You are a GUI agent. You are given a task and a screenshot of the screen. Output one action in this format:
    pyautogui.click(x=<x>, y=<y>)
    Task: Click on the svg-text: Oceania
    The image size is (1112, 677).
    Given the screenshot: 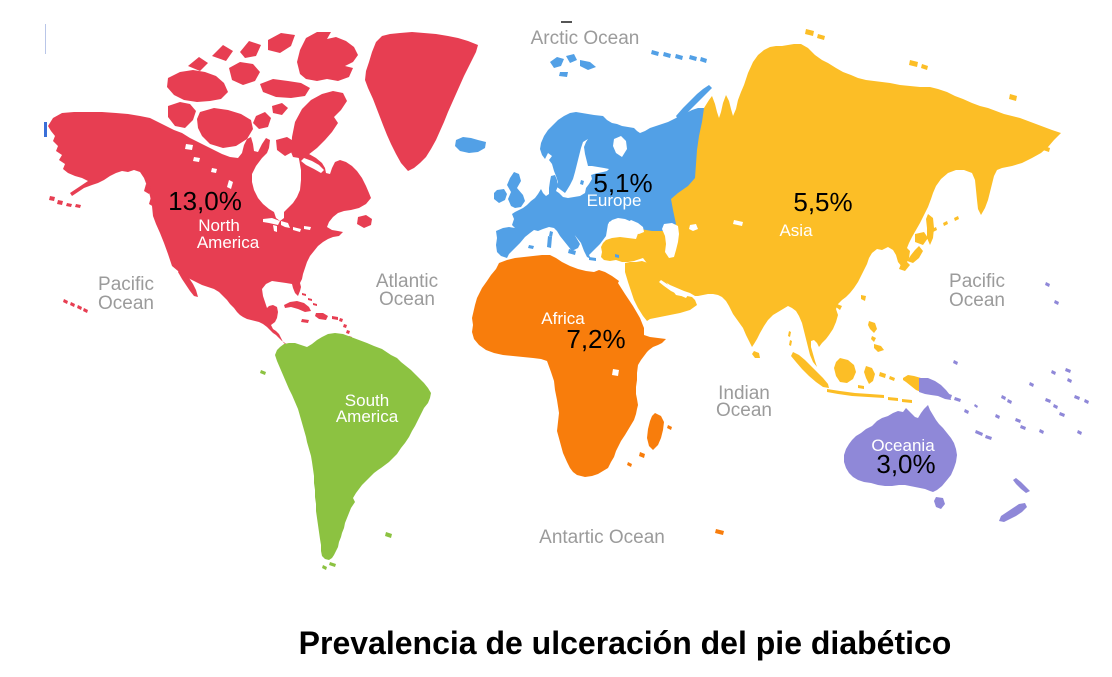 What is the action you would take?
    pyautogui.click(x=903, y=445)
    